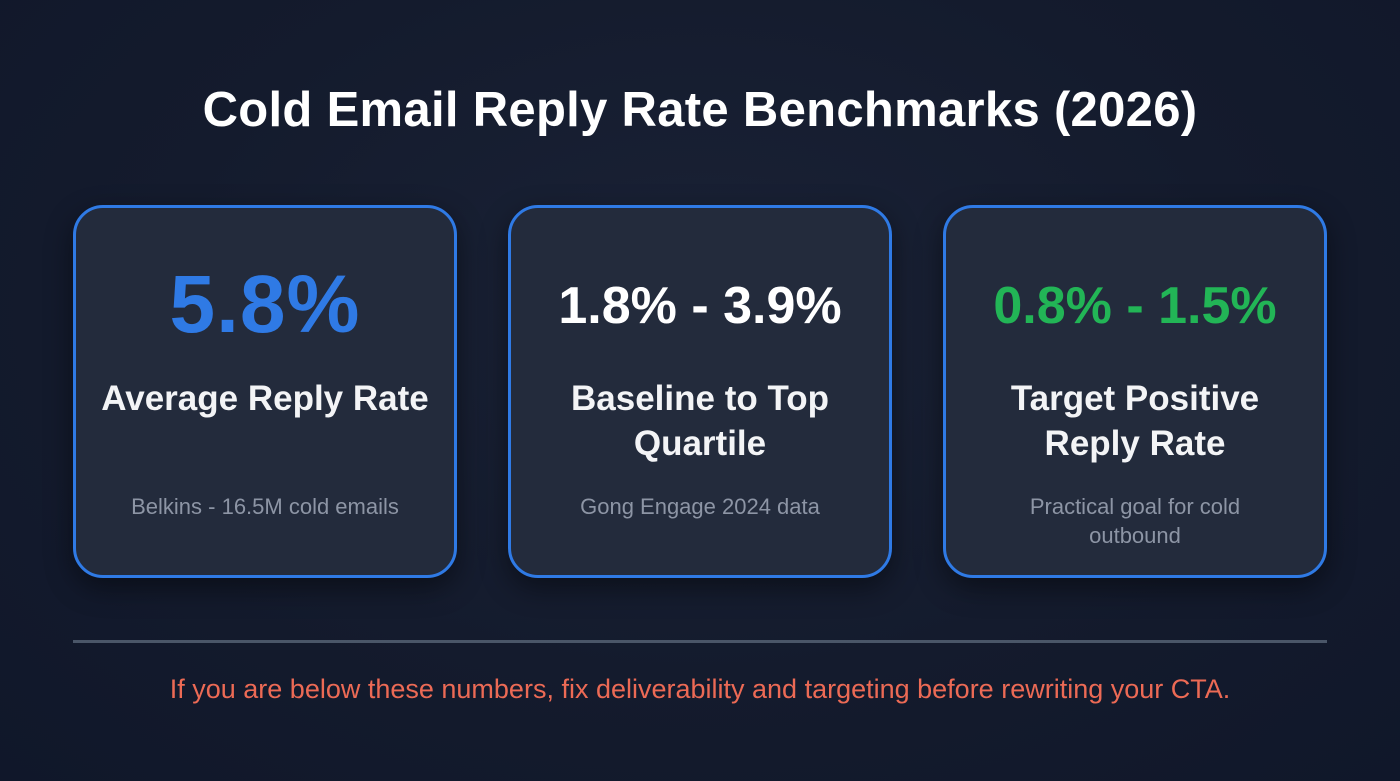  I want to click on metric-source: Belkins - 16.5M cold emails, so click(265, 506).